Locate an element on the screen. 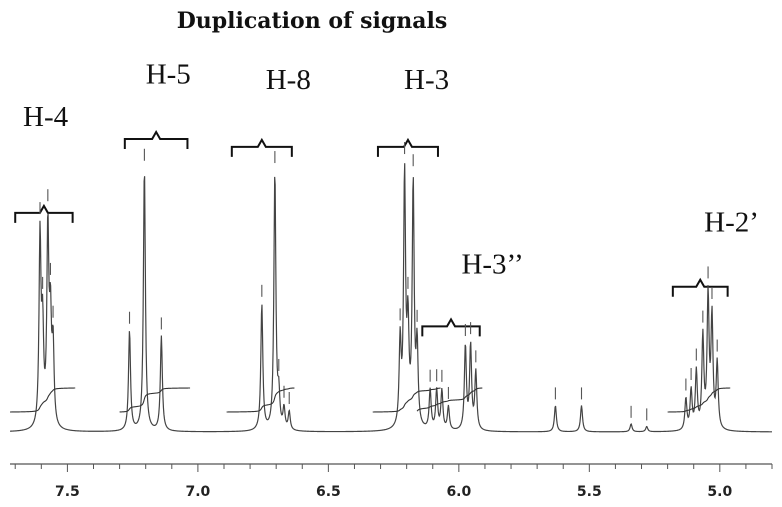 The height and width of the screenshot is (507, 782). x-tick-label-5: 5.0 is located at coordinates (719, 492).